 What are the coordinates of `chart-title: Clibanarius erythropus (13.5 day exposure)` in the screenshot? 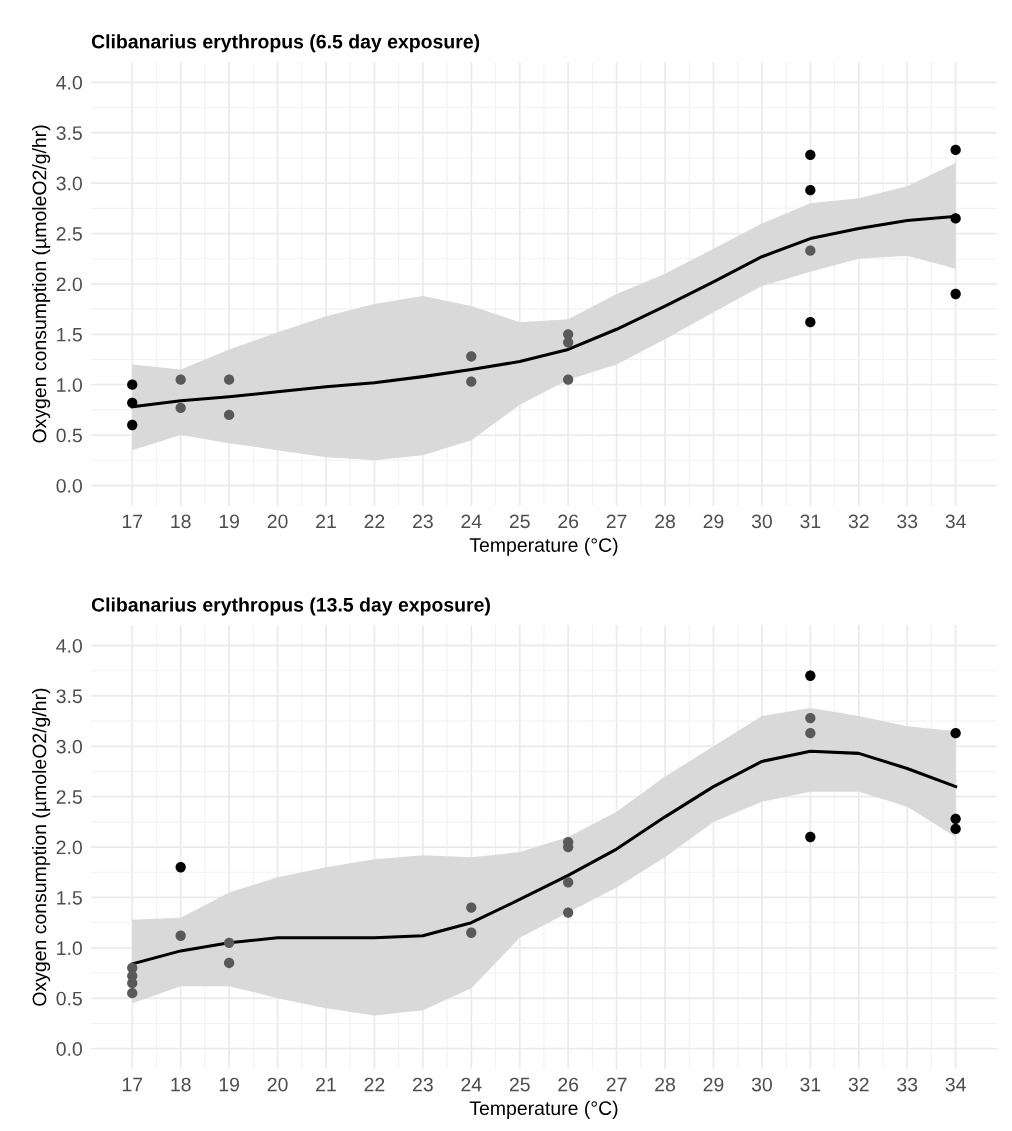 It's located at (290, 606).